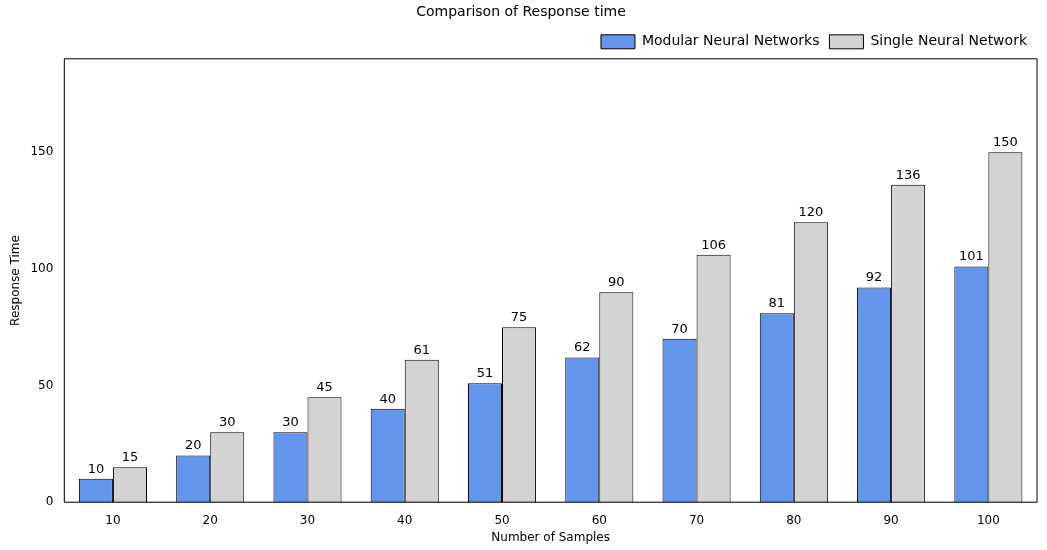  What do you see at coordinates (521, 11) in the screenshot?
I see `chart-title: Comparison of Response time` at bounding box center [521, 11].